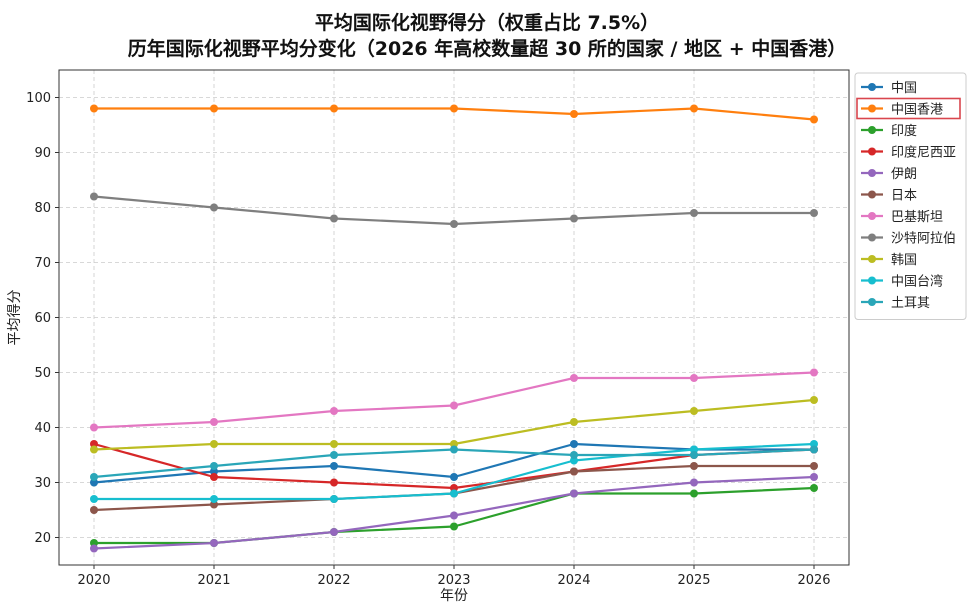 This screenshot has height=608, width=974. Describe the element at coordinates (923, 239) in the screenshot. I see `legend-label: 沙特阿拉伯` at that location.